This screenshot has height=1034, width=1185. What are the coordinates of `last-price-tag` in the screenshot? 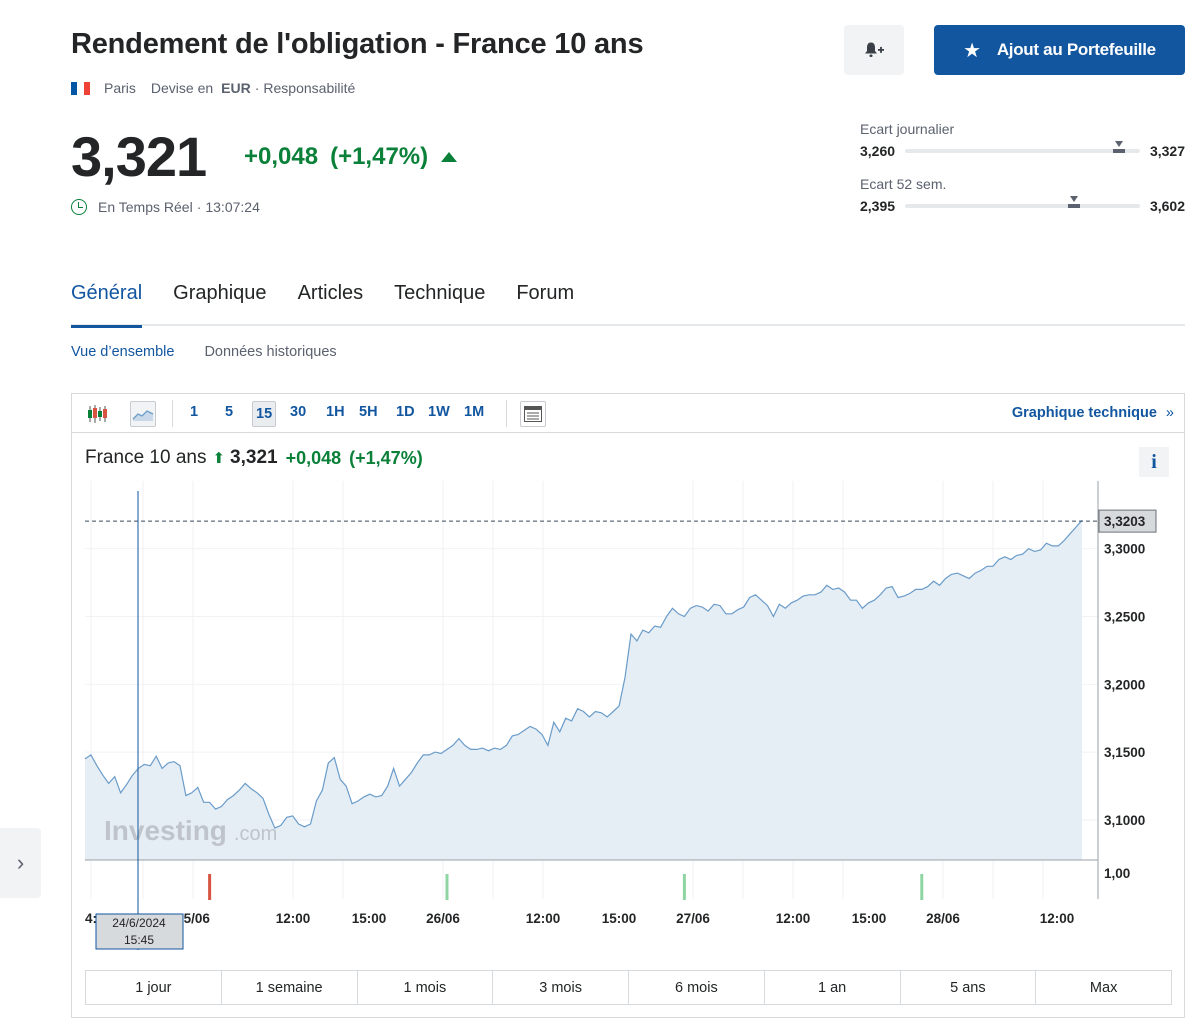 It's located at (1127, 521).